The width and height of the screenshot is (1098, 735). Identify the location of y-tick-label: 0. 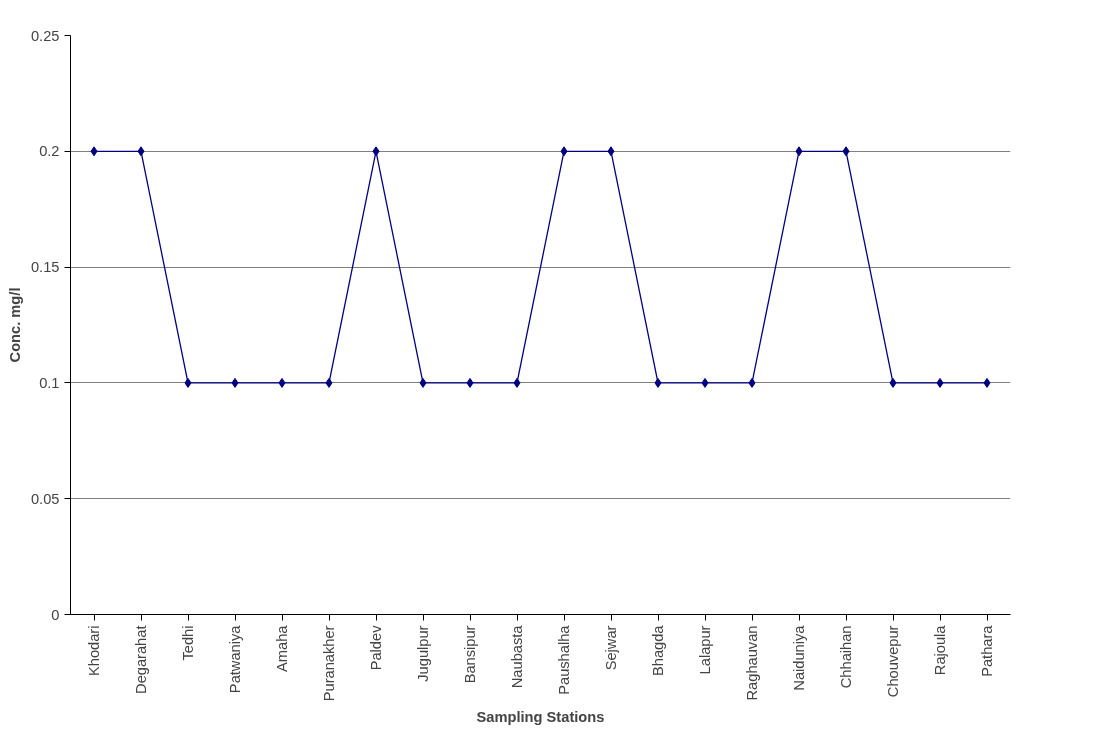
(55, 614).